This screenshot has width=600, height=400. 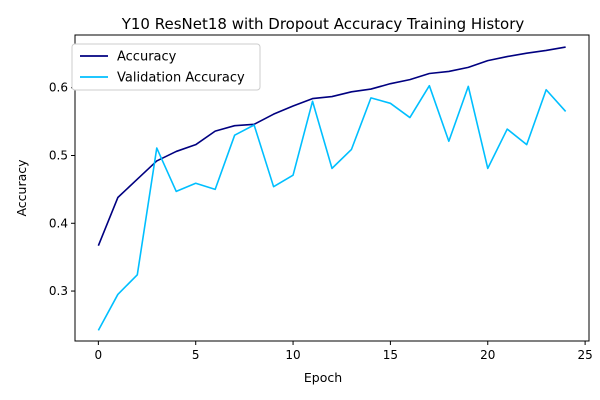 I want to click on y-axis-label: Accuracy, so click(x=21, y=188).